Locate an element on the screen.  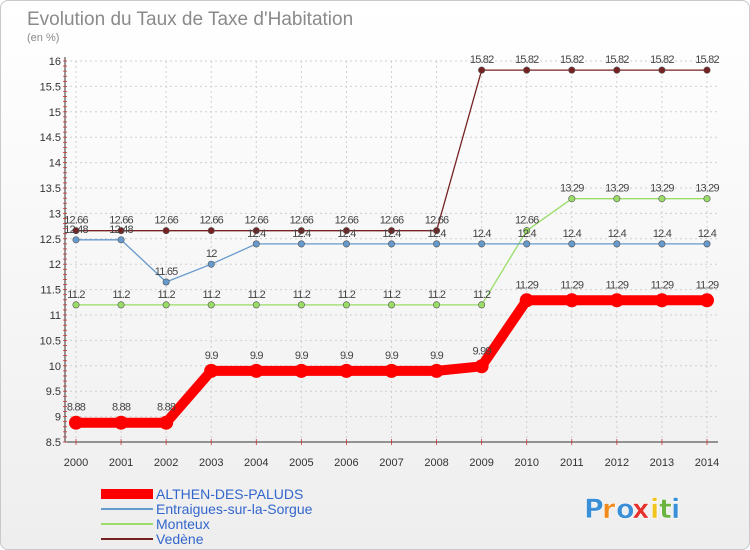
y-tick-label: 12 is located at coordinates (55, 265).